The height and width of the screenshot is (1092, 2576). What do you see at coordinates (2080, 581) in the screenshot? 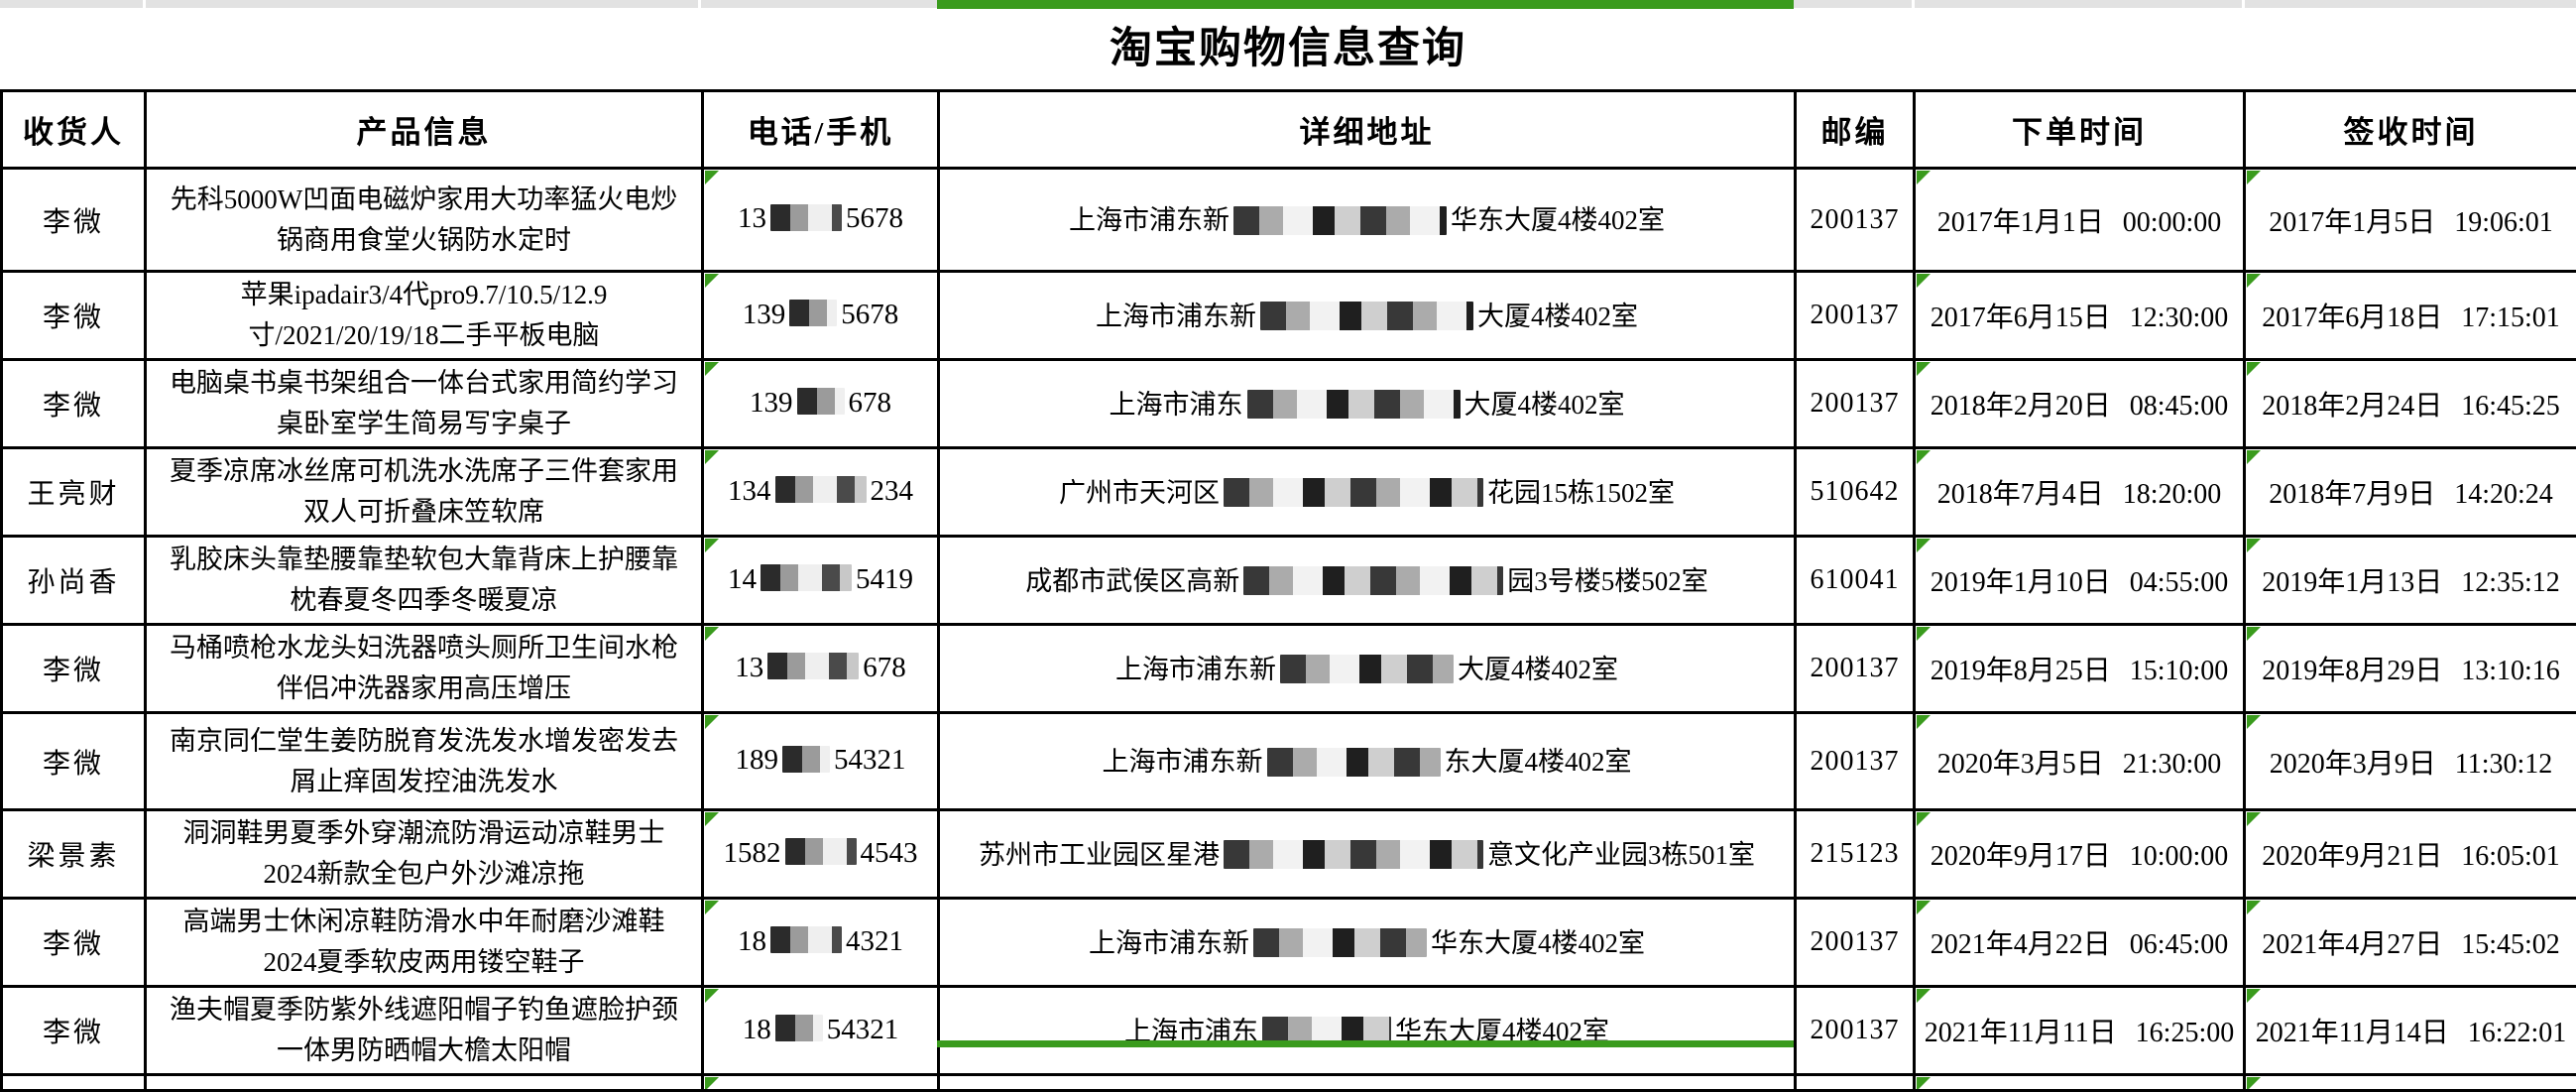
I see `cell-order-time: 2019年1月10日 04:55:00` at bounding box center [2080, 581].